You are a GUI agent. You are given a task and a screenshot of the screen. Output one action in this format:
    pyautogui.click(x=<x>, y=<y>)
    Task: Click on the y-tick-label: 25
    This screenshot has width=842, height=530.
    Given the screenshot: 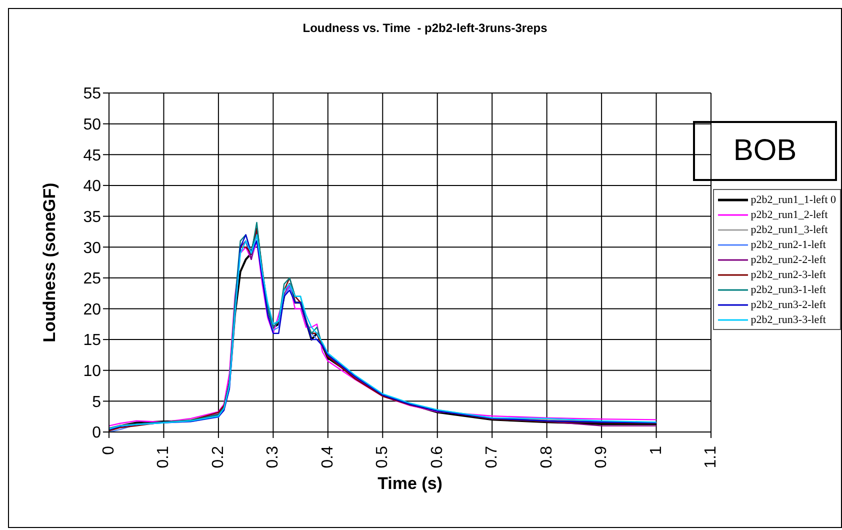 What is the action you would take?
    pyautogui.click(x=92, y=279)
    